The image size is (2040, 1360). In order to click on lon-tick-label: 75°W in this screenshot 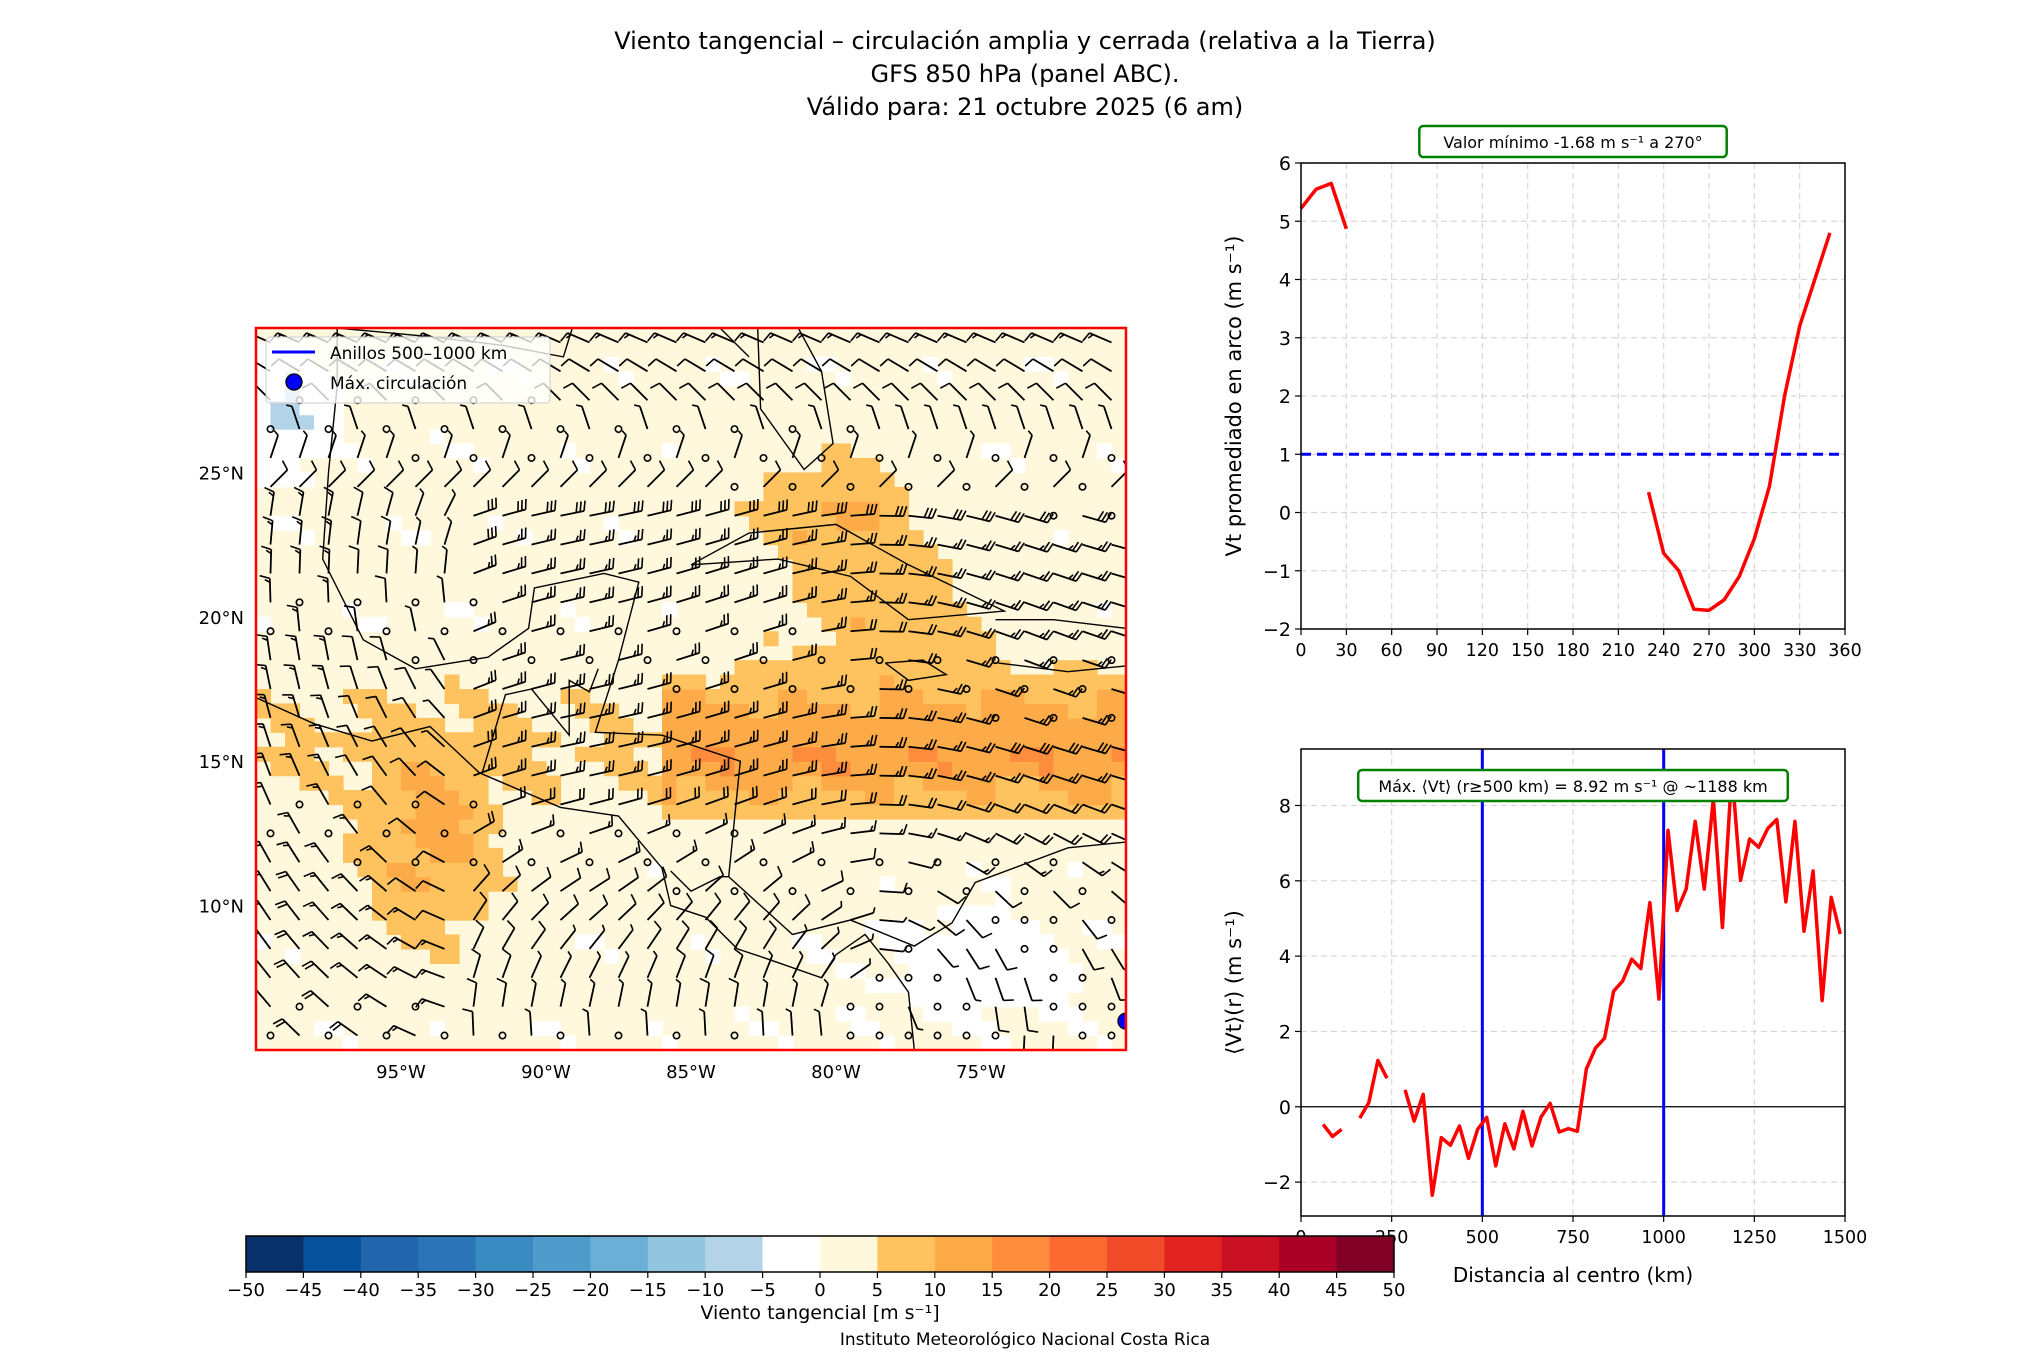, I will do `click(981, 1072)`.